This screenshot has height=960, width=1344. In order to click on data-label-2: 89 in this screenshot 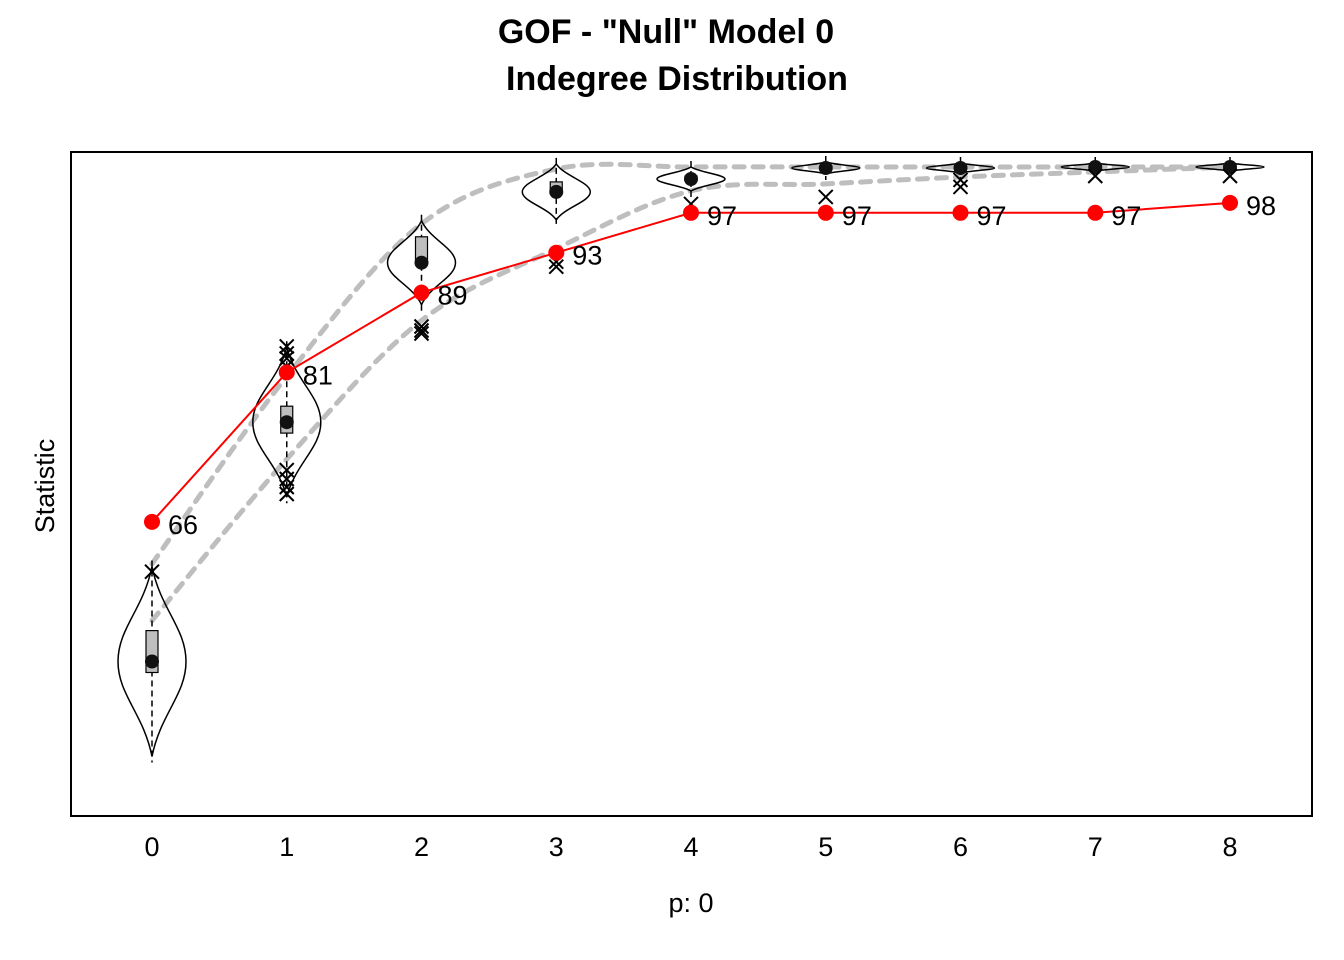, I will do `click(453, 296)`.